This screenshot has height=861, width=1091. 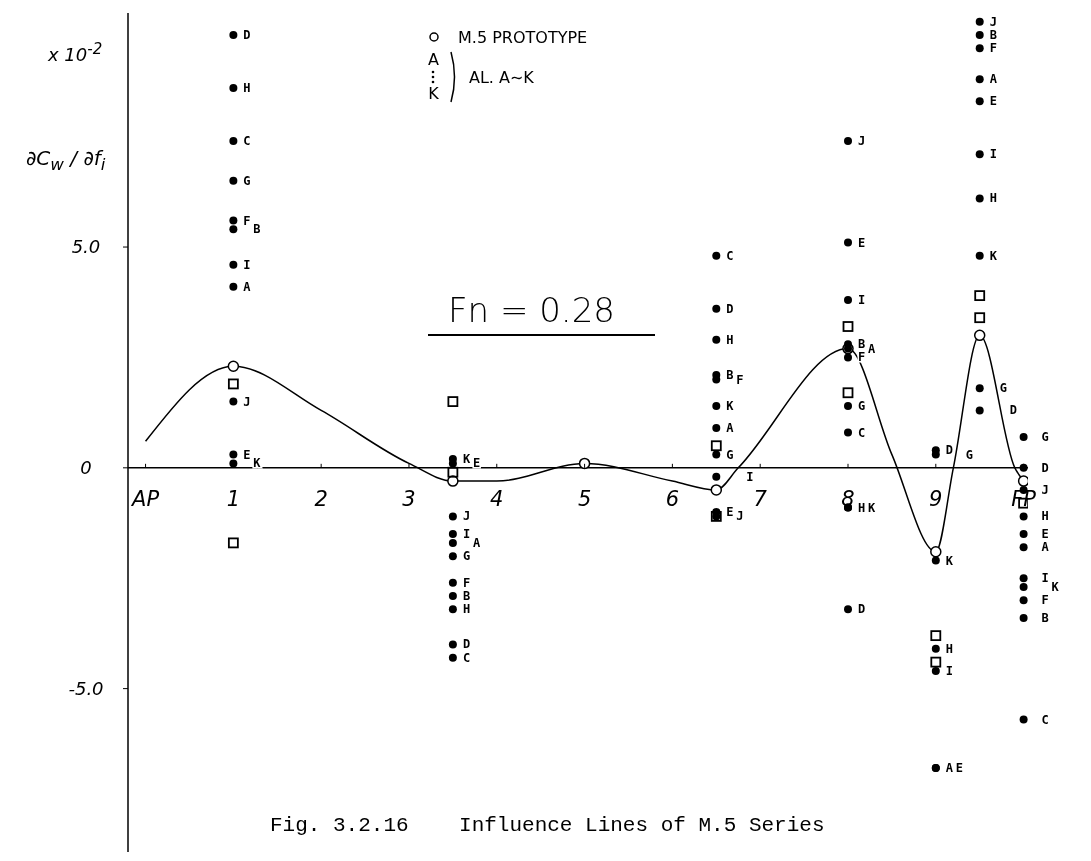 What do you see at coordinates (409, 498) in the screenshot?
I see `x-tick-label: 3` at bounding box center [409, 498].